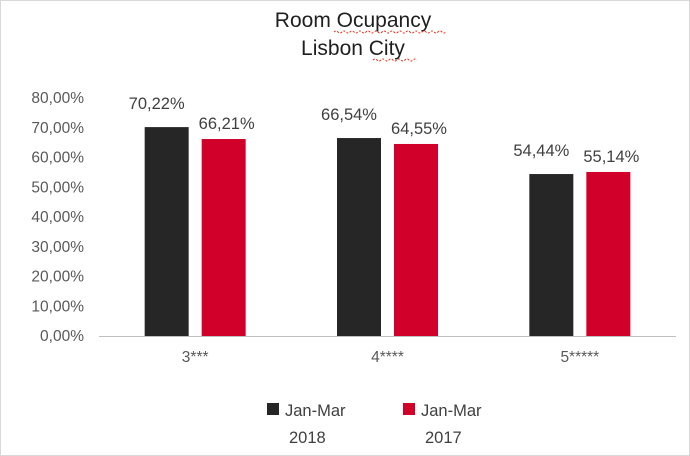 This screenshot has width=690, height=456. Describe the element at coordinates (57, 247) in the screenshot. I see `y-tick-label: 30,00%` at that location.